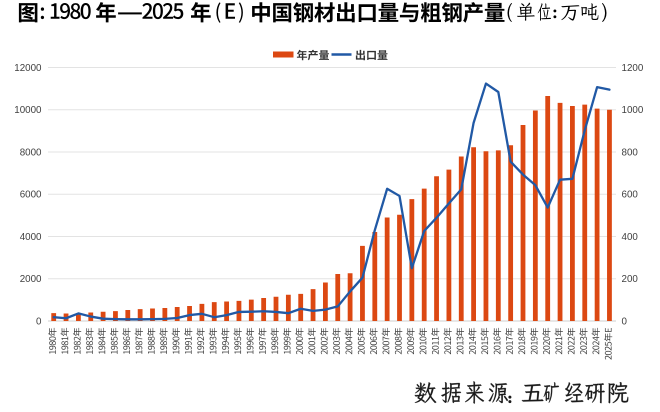 This screenshot has height=412, width=660. Describe the element at coordinates (633, 68) in the screenshot. I see `svg-text: 1200` at that location.